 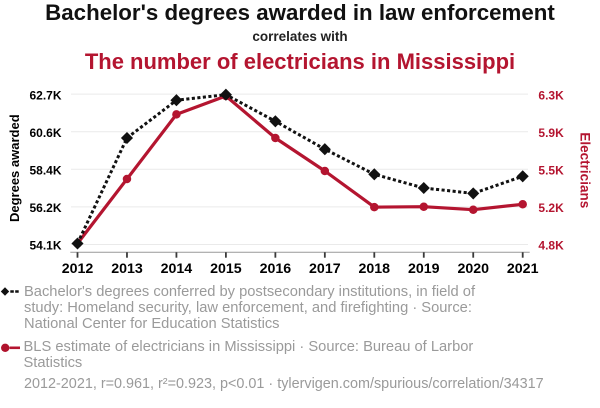 What do you see at coordinates (45, 171) in the screenshot?
I see `svg-text: 58.4K` at bounding box center [45, 171].